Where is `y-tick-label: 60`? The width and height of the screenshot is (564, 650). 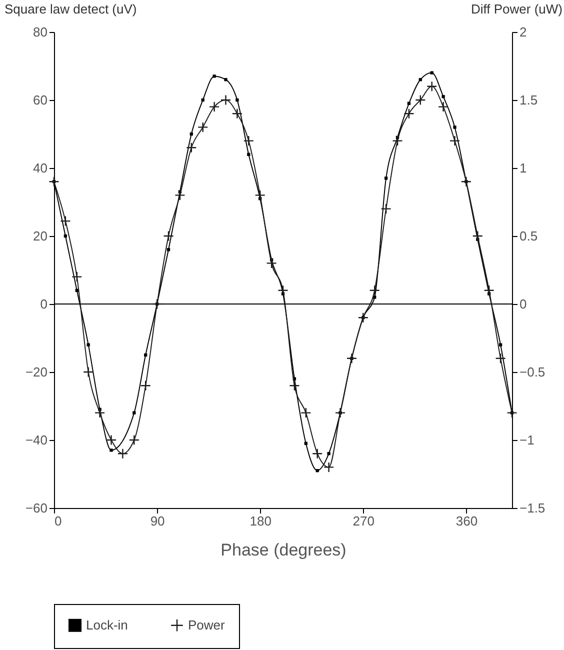
y-tick-label: 60 is located at coordinates (40, 100).